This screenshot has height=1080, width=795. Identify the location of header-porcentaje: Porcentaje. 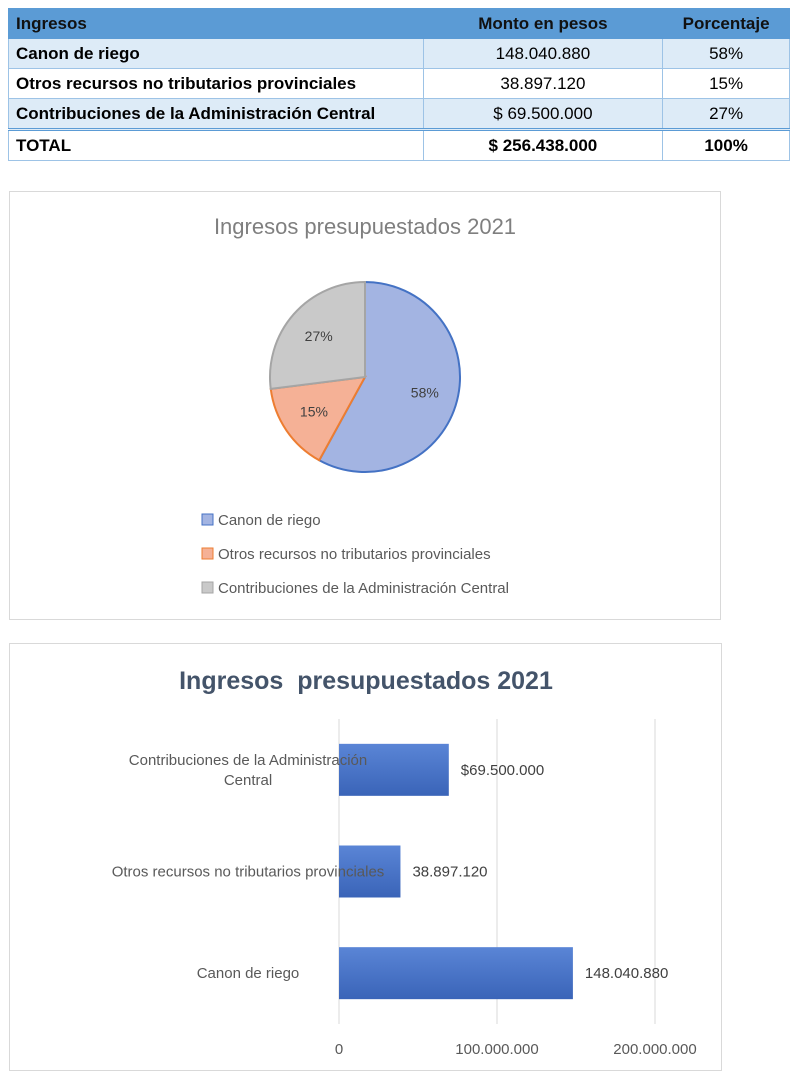
(726, 23).